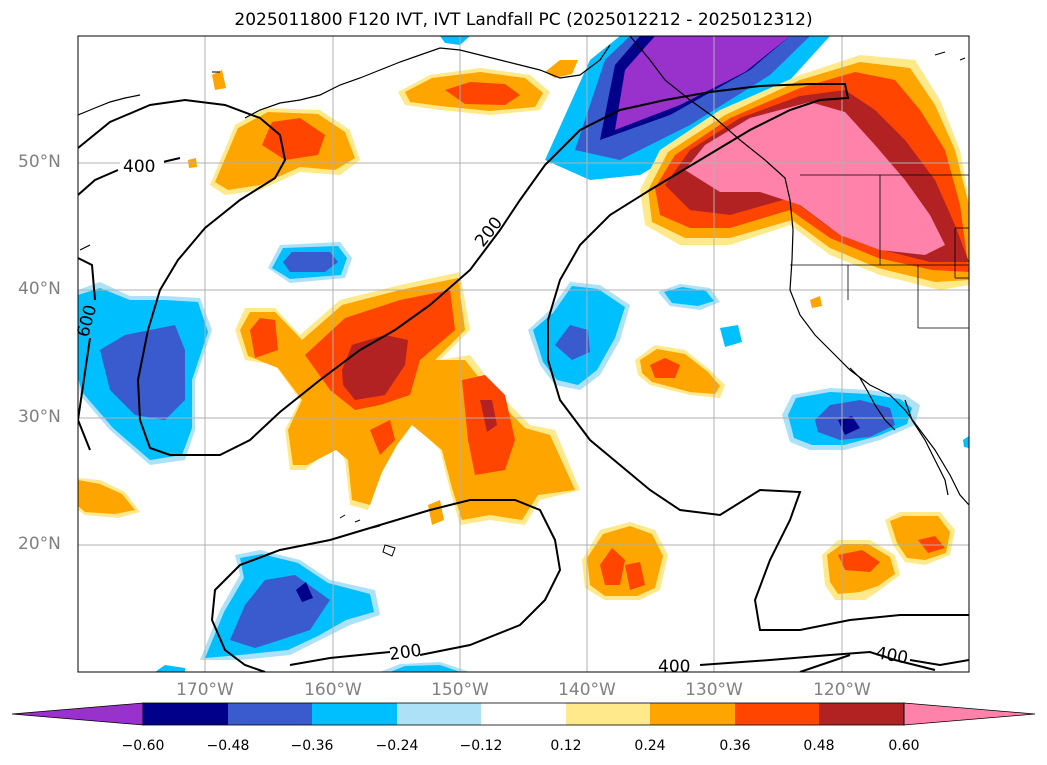 This screenshot has height=765, width=1047. What do you see at coordinates (39, 544) in the screenshot?
I see `lat-label: 20°N` at bounding box center [39, 544].